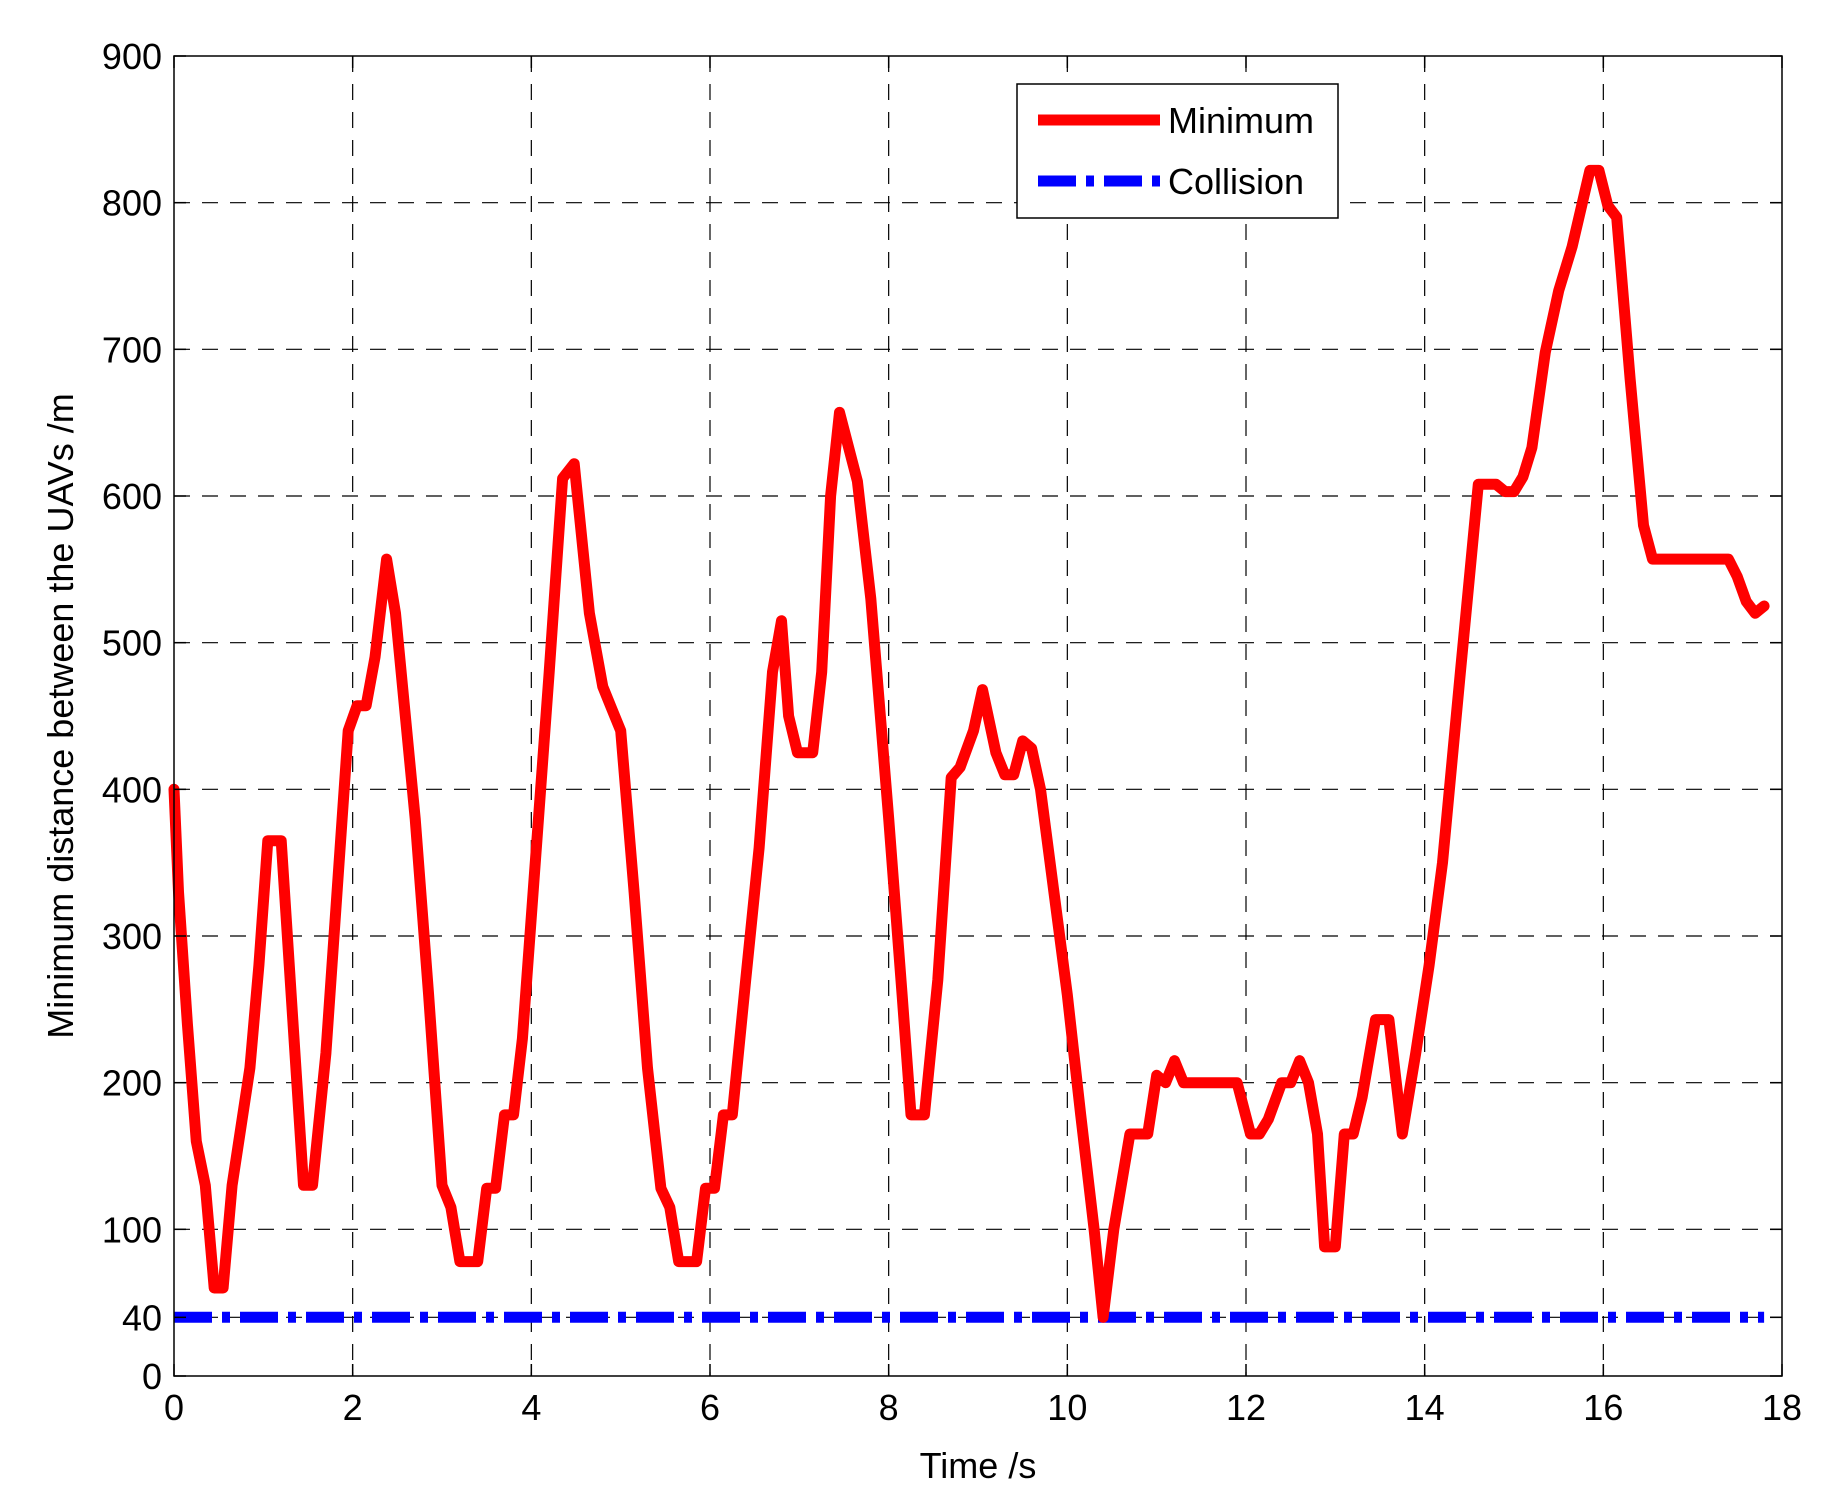 The height and width of the screenshot is (1512, 1831). What do you see at coordinates (132, 1229) in the screenshot?
I see `y-tick-label: 100` at bounding box center [132, 1229].